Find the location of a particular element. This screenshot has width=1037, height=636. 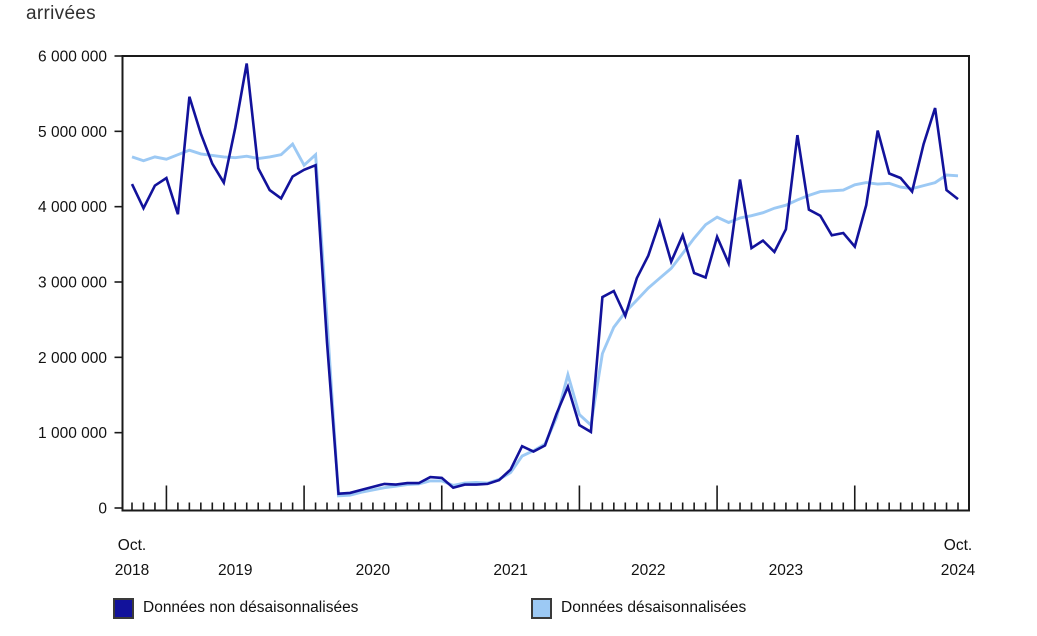

legend-swatch-adjusted is located at coordinates (541, 608).